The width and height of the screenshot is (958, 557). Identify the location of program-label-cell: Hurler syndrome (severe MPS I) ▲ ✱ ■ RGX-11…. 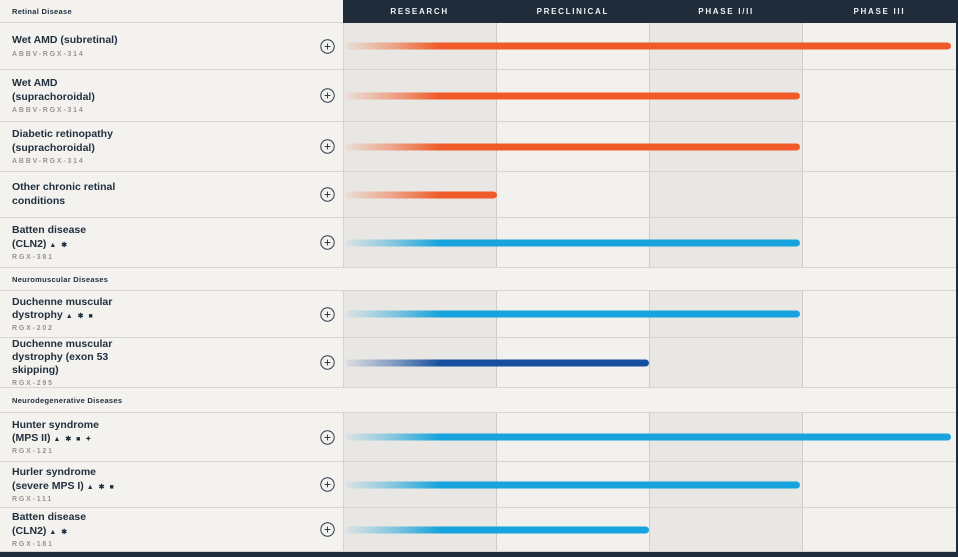
(171, 484).